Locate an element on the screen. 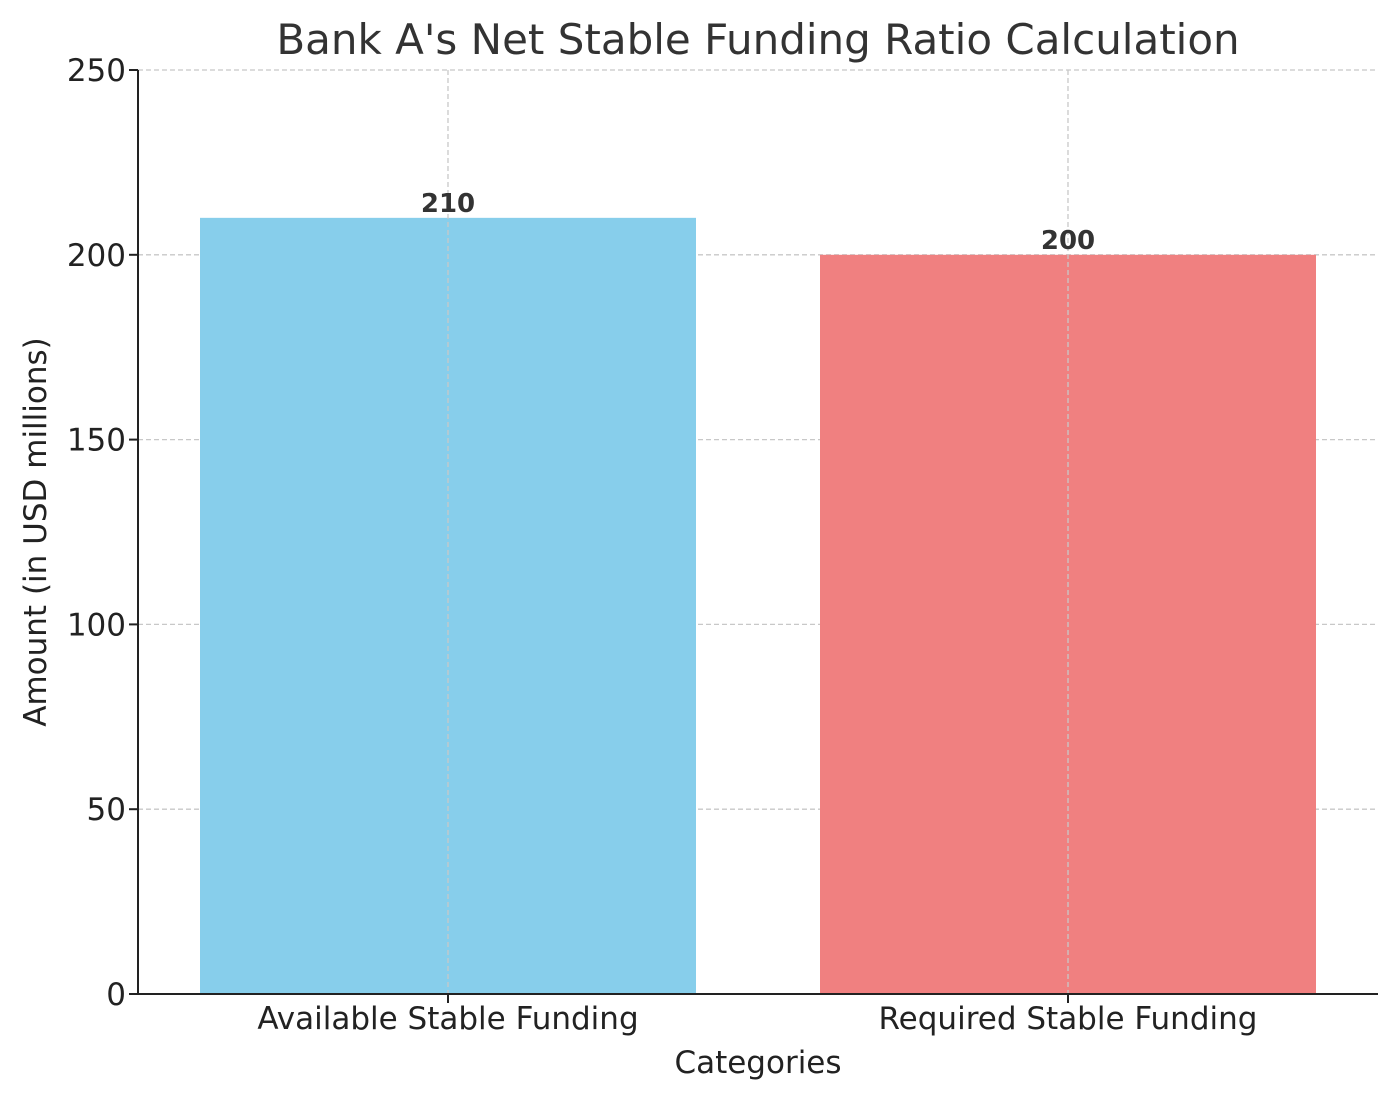 This screenshot has height=1105, width=1397. y-tick-label: 150 is located at coordinates (96, 441).